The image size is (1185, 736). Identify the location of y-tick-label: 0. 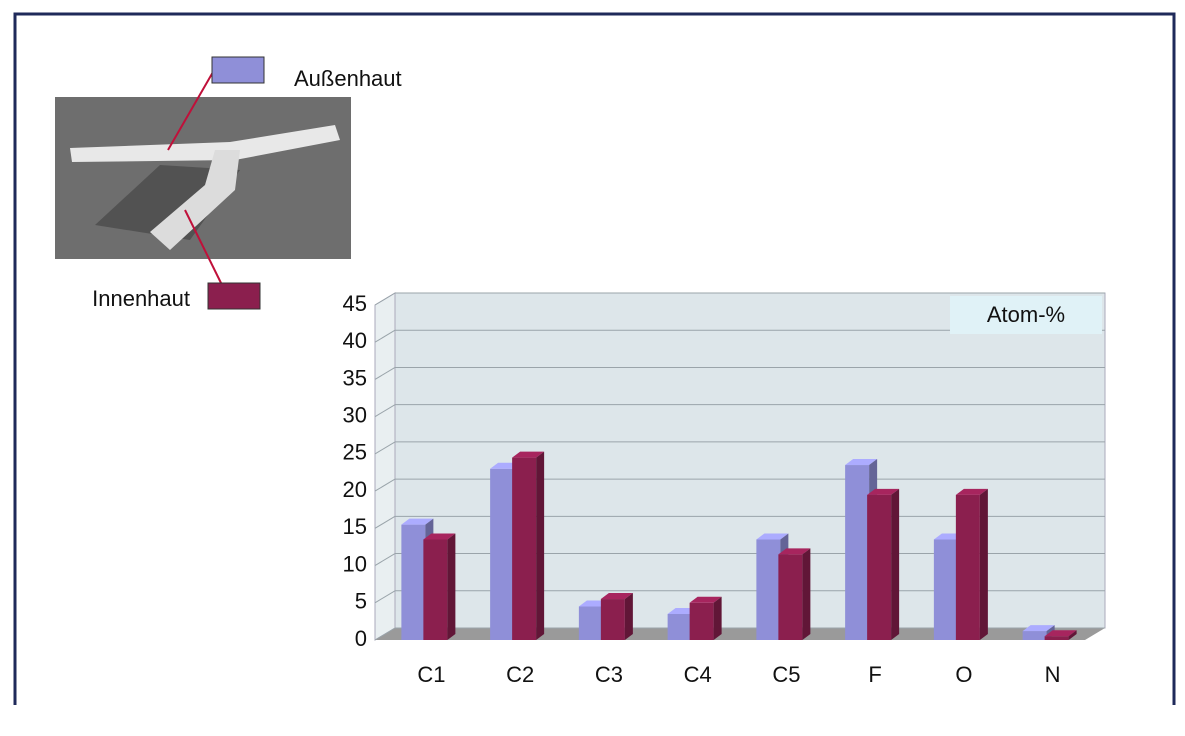
(361, 638).